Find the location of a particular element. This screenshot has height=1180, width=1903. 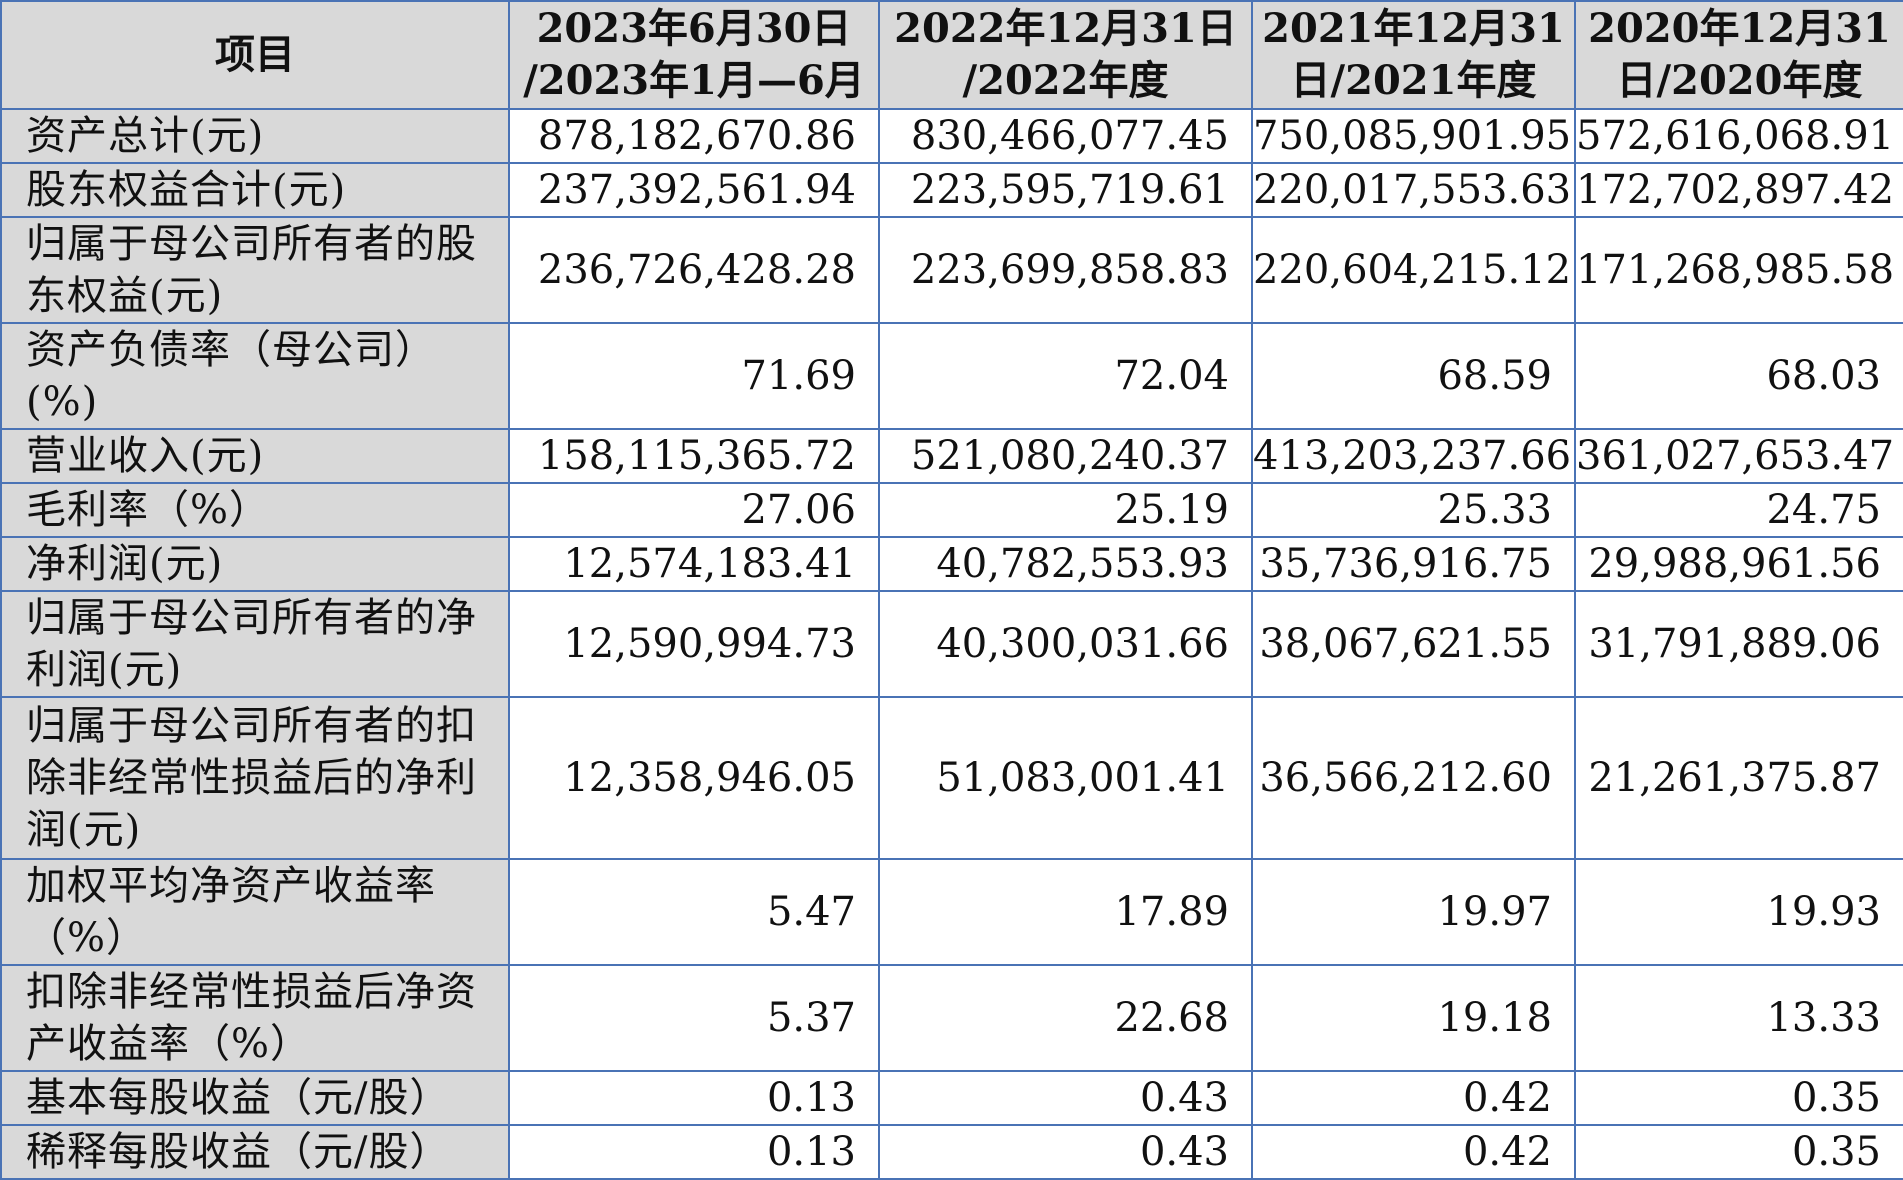

cell-value: 12,574,183.41 is located at coordinates (694, 564).